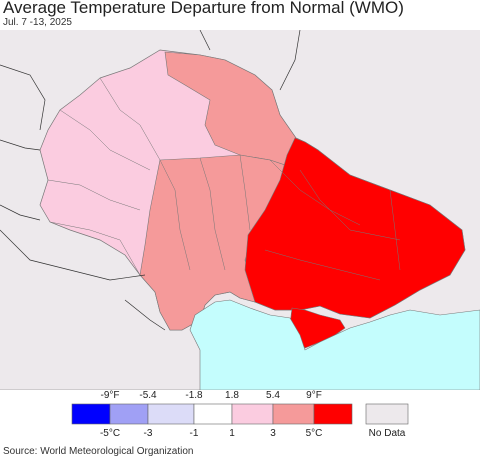 The height and width of the screenshot is (460, 480). What do you see at coordinates (314, 433) in the screenshot?
I see `legend-c-label: 5°C` at bounding box center [314, 433].